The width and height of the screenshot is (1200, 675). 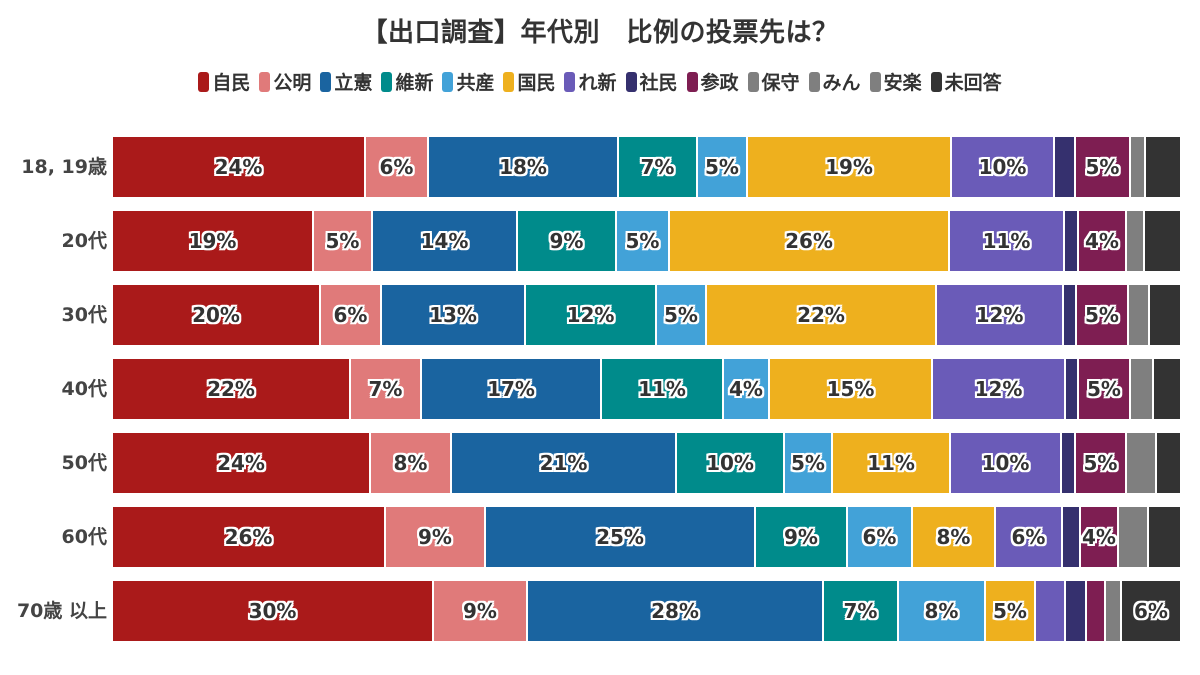 I want to click on segment-value-label: 15%, so click(x=850, y=389).